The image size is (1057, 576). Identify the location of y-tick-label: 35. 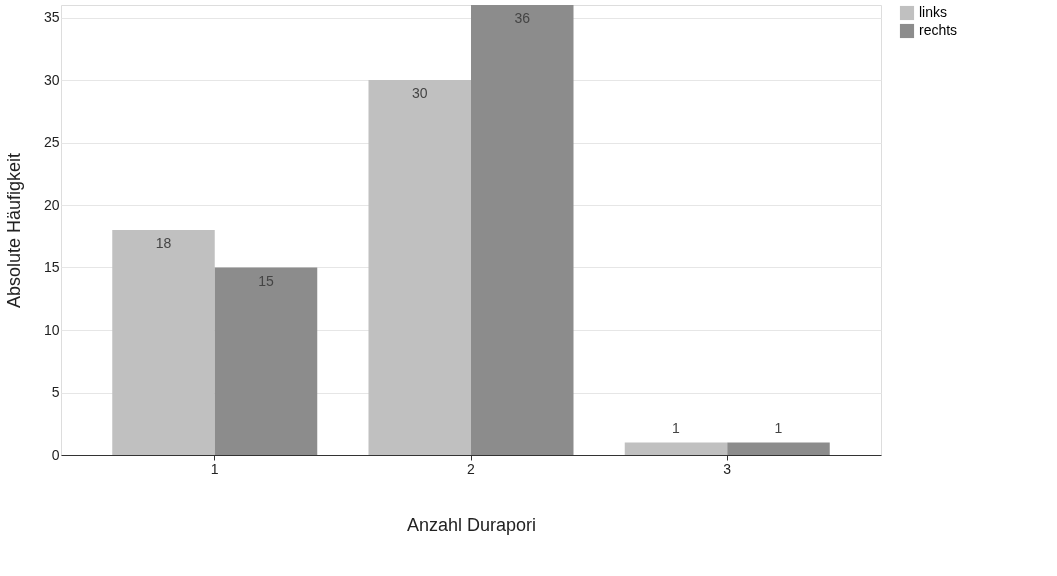
(51, 17).